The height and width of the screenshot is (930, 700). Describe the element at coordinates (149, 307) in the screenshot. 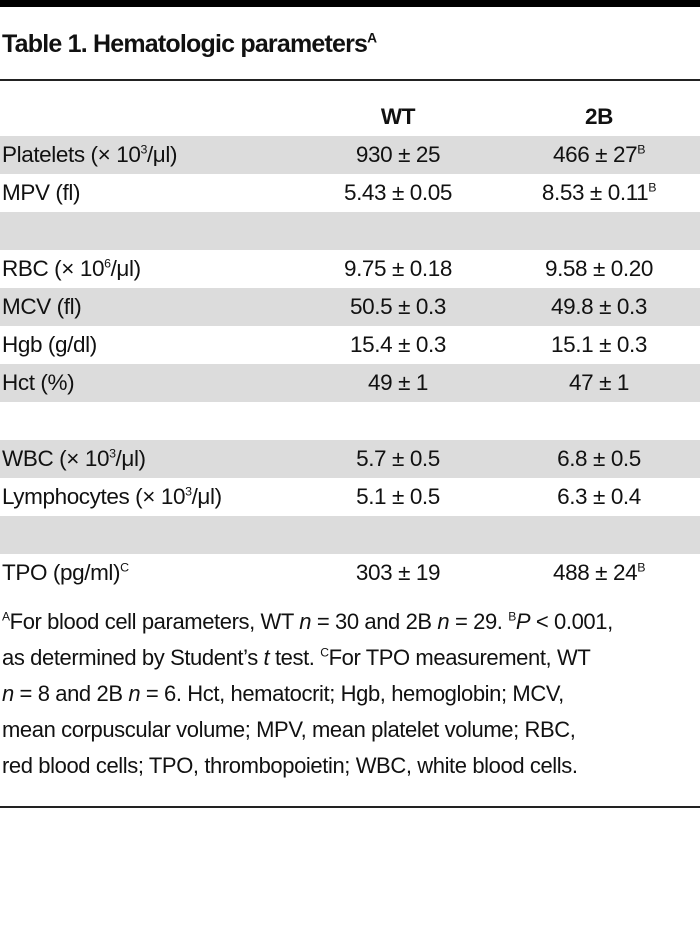

I see `row-label: MCV (fl)` at that location.